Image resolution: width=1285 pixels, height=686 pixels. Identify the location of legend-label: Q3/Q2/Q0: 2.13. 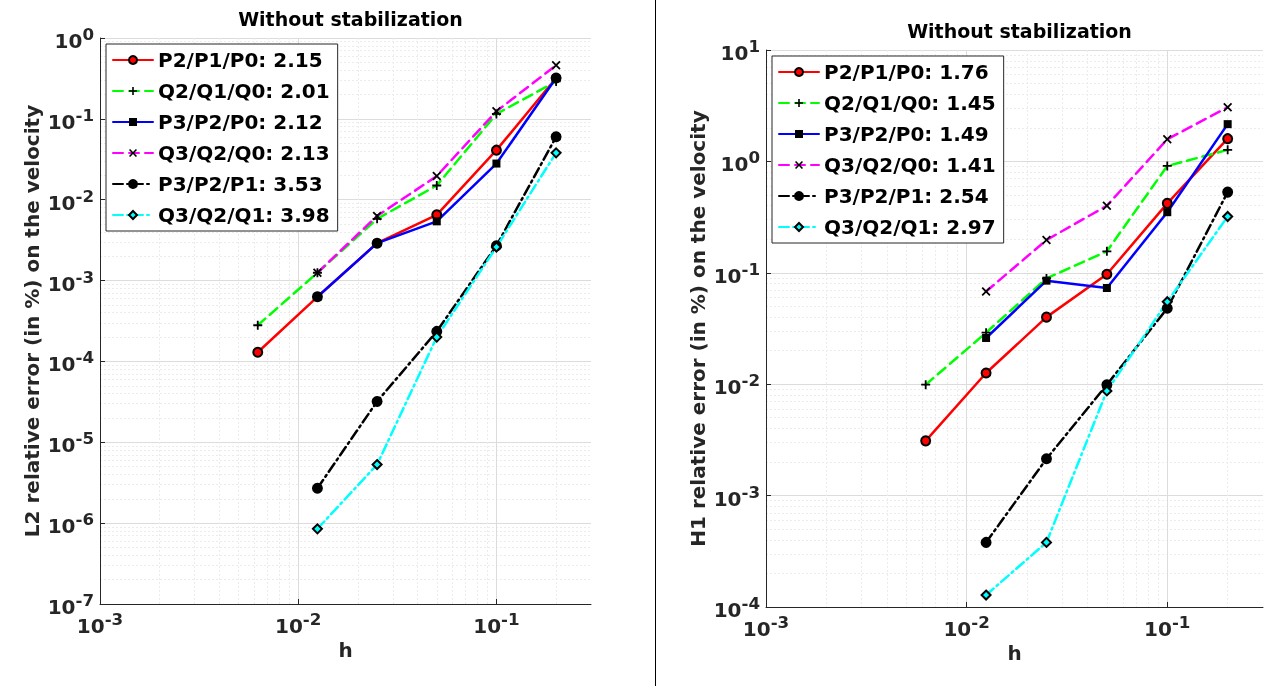
(244, 153).